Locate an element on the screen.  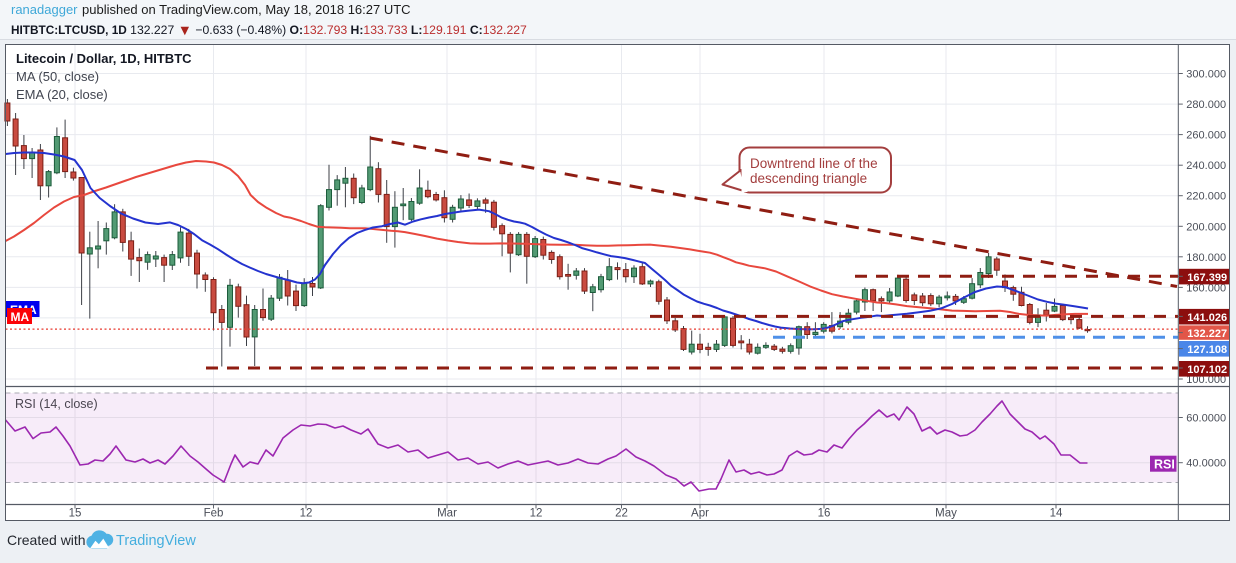
svg-text: 60.0000 is located at coordinates (1206, 419).